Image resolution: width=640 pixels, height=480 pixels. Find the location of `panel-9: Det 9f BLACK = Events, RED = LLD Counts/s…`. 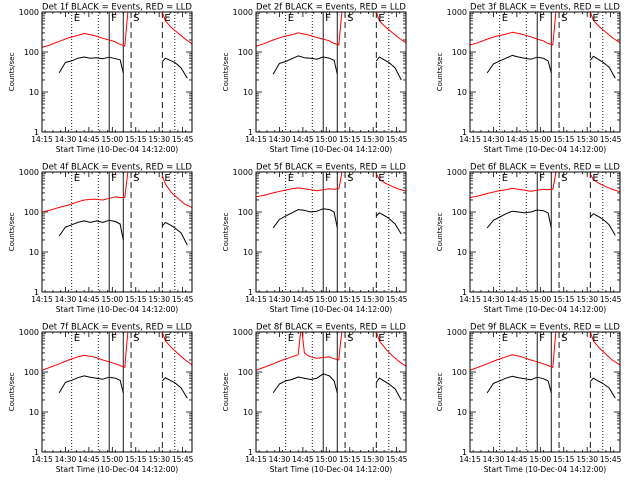

panel-9: Det 9f BLACK = Events, RED = LLD Counts/s… is located at coordinates (529, 399).